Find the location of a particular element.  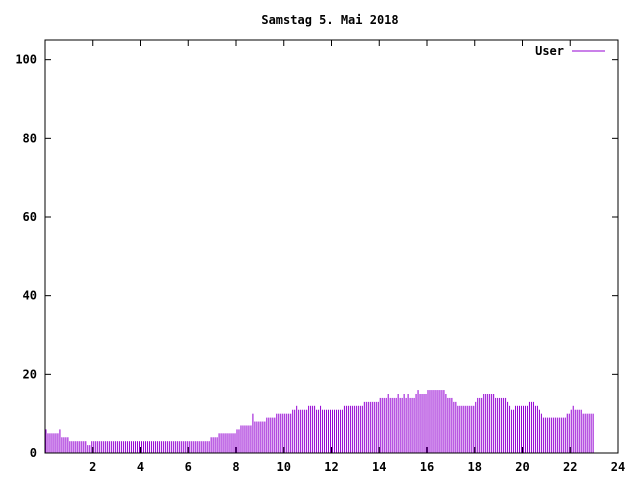

x-tick-label: 4 is located at coordinates (140, 467).